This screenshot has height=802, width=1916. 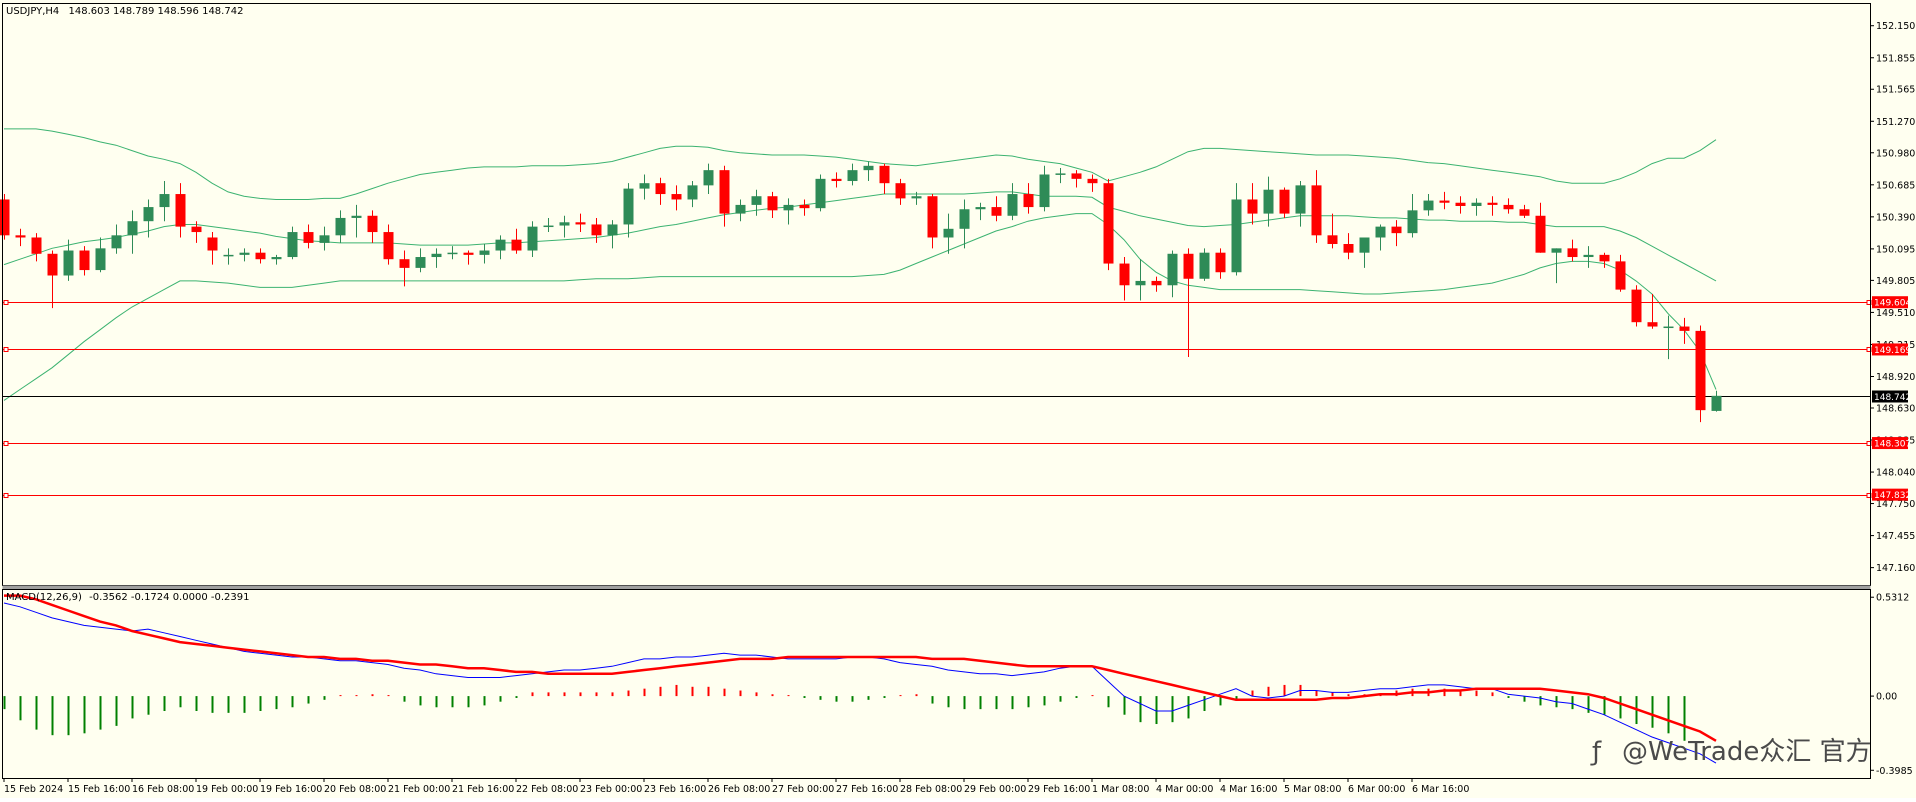 What do you see at coordinates (936, 587) in the screenshot?
I see `pane-separator` at bounding box center [936, 587].